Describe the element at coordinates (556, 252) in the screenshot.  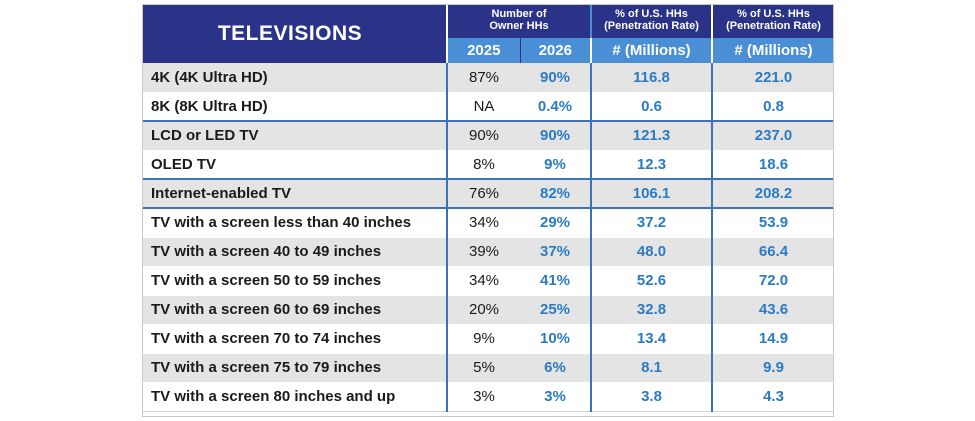
I see `cell-2026: 37%` at that location.